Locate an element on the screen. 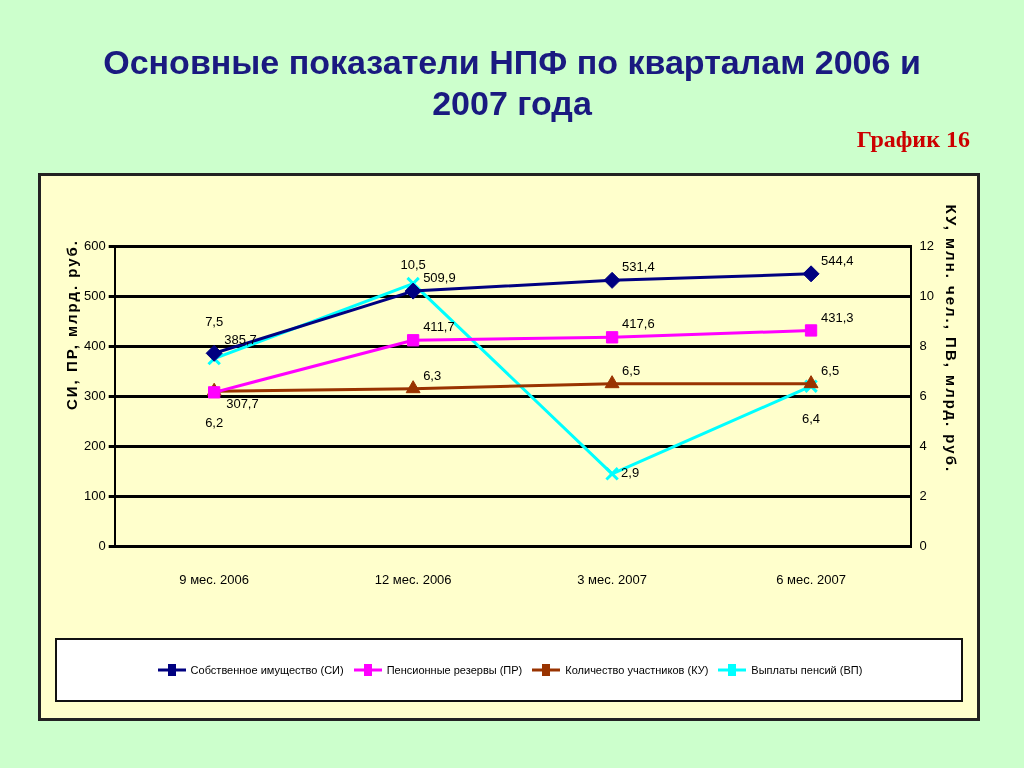 Image resolution: width=1024 pixels, height=768 pixels. chart-title: Основные показатели НПФ по кварталам 2006 и 2007 года is located at coordinates (512, 83).